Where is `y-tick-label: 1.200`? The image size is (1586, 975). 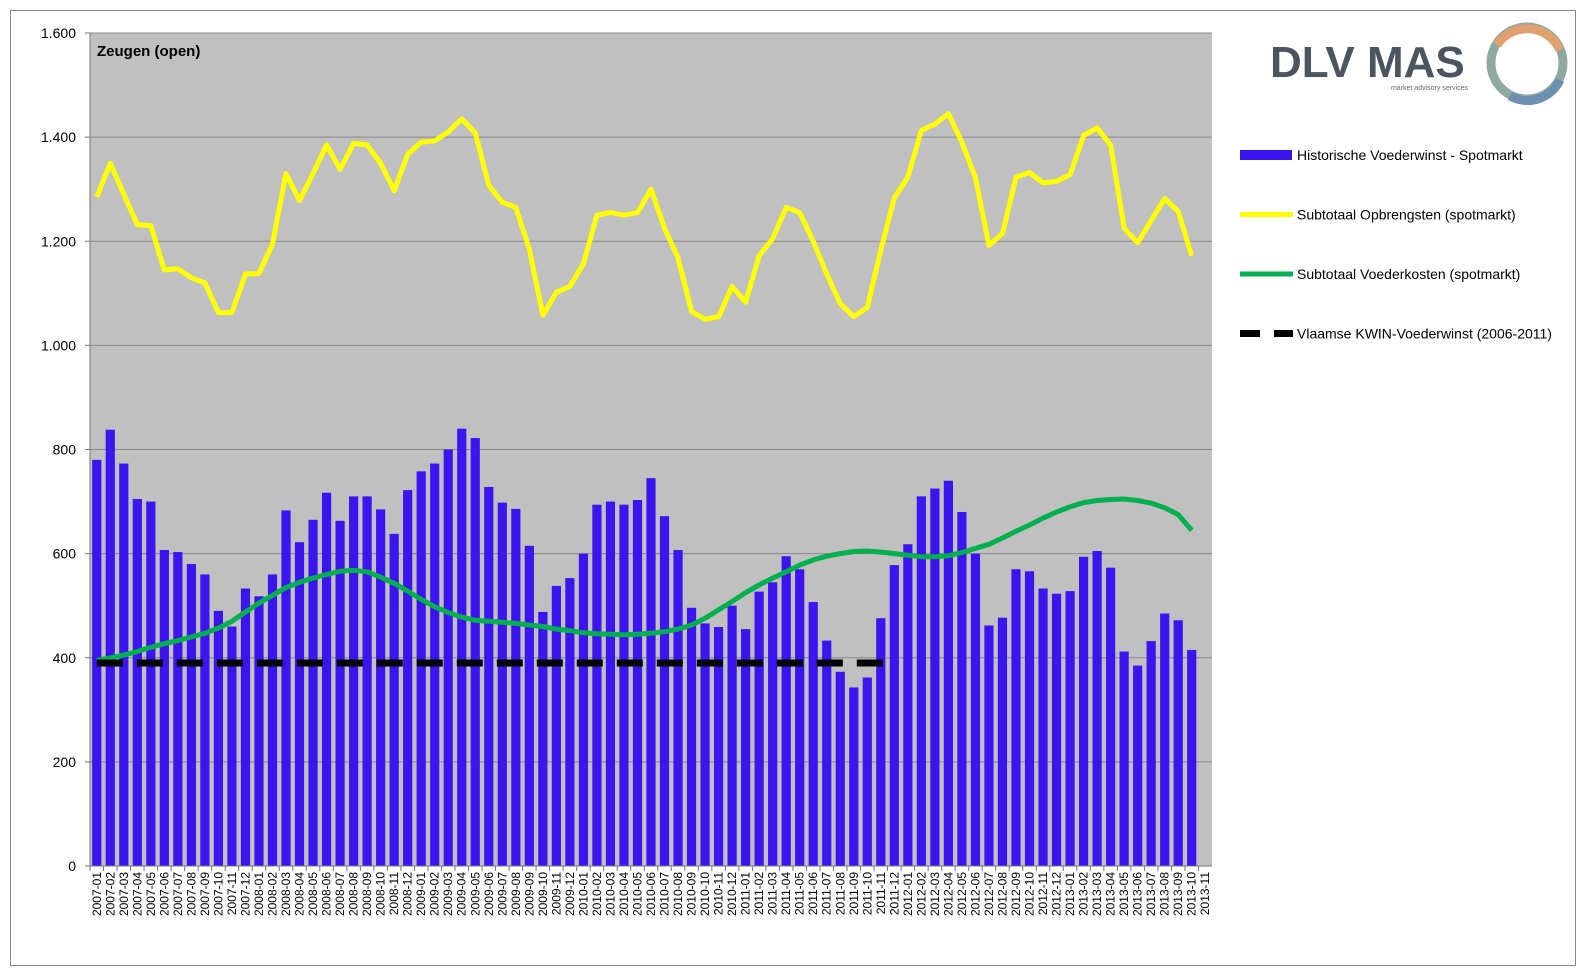 y-tick-label: 1.200 is located at coordinates (58, 241).